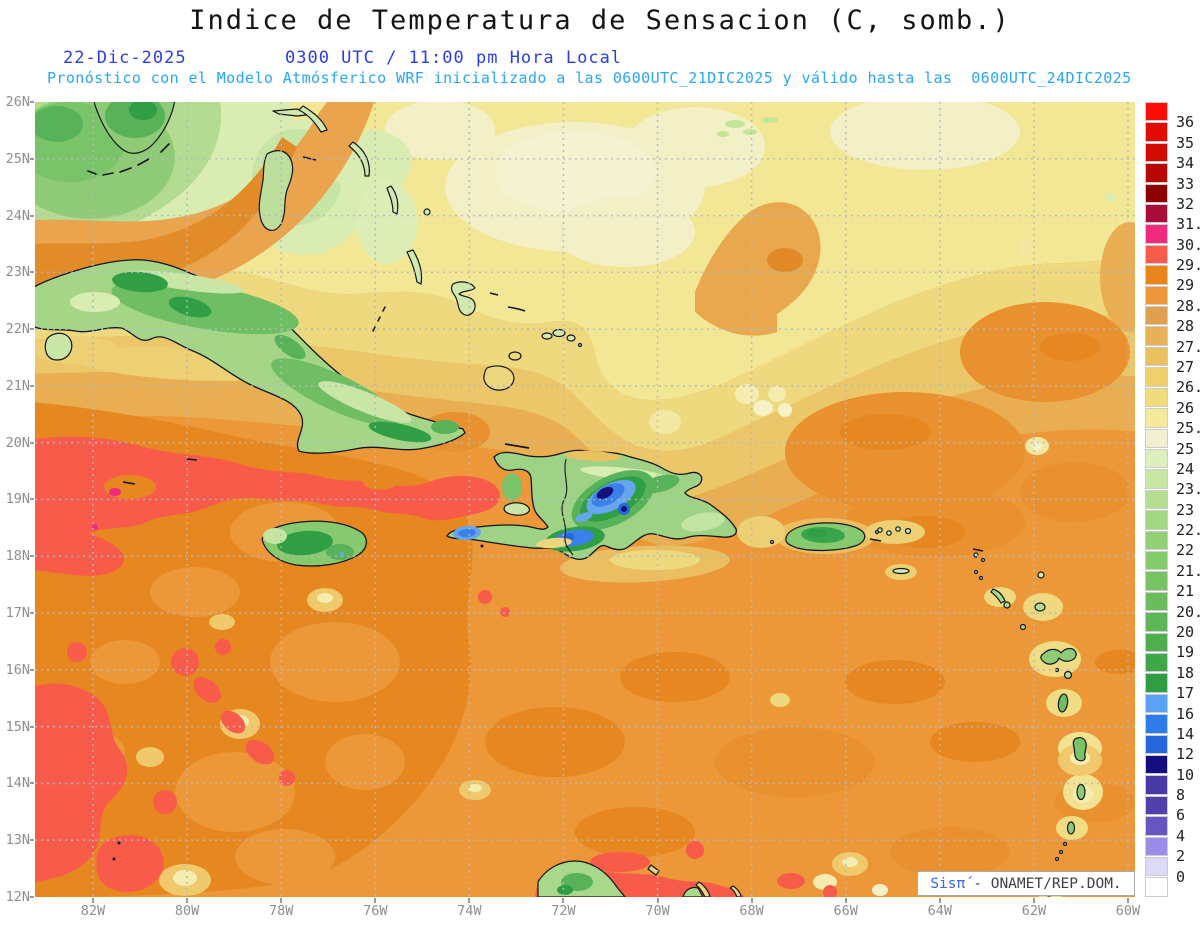 The width and height of the screenshot is (1200, 927). I want to click on colorbar-tick-label: 35, so click(1185, 142).